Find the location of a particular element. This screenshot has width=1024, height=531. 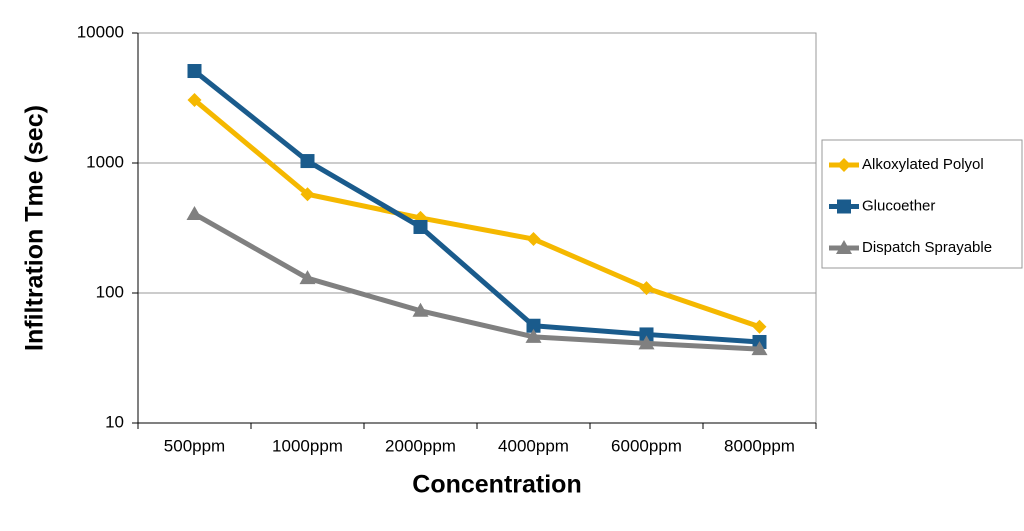

x-tick-label: 4000ppm is located at coordinates (533, 445).